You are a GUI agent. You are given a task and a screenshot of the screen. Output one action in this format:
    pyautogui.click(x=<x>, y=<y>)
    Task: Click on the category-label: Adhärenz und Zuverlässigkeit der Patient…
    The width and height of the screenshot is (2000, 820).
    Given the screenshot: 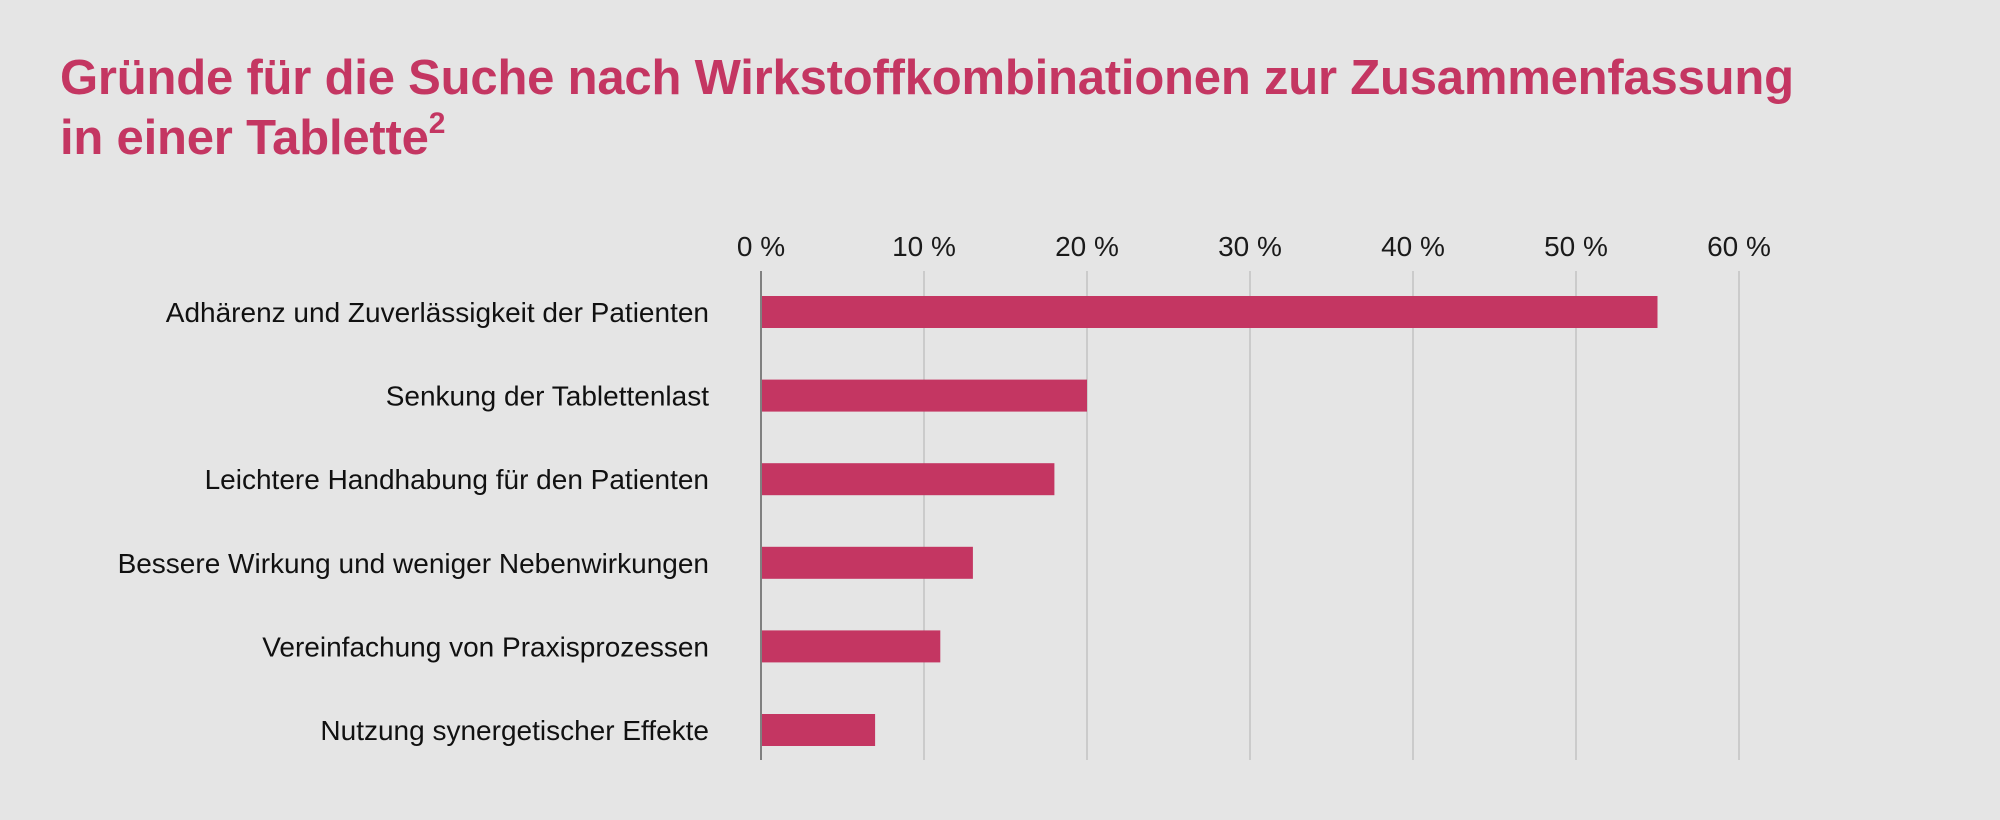 What is the action you would take?
    pyautogui.click(x=437, y=312)
    